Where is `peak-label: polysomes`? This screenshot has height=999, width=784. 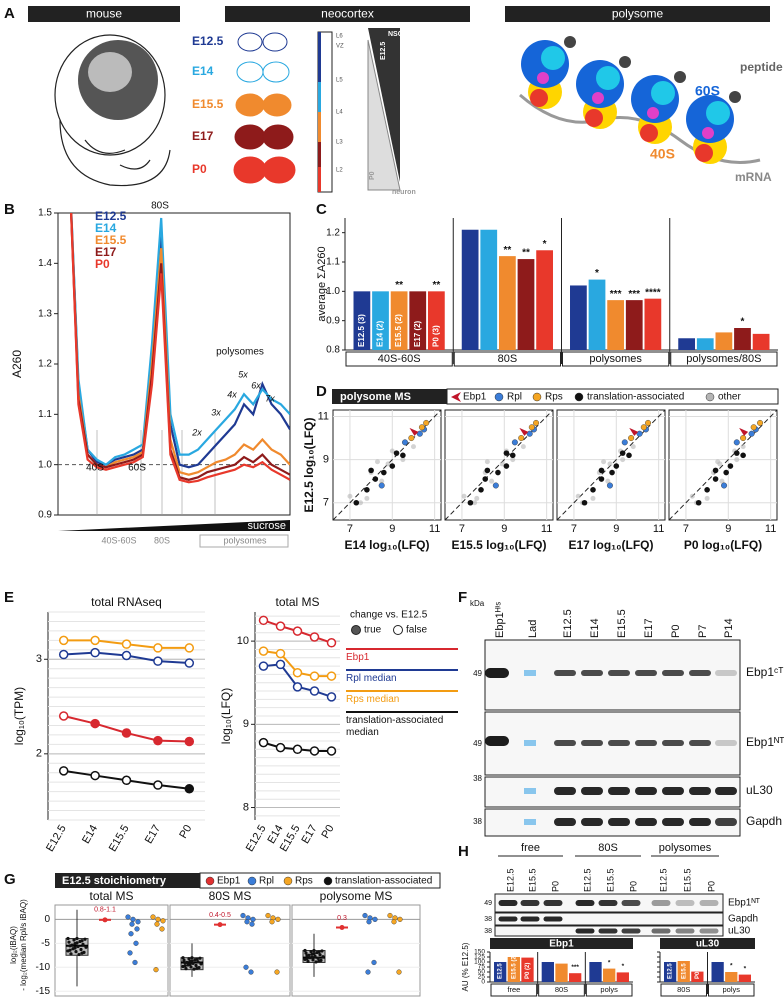
peak-label: polysomes is located at coordinates (240, 352).